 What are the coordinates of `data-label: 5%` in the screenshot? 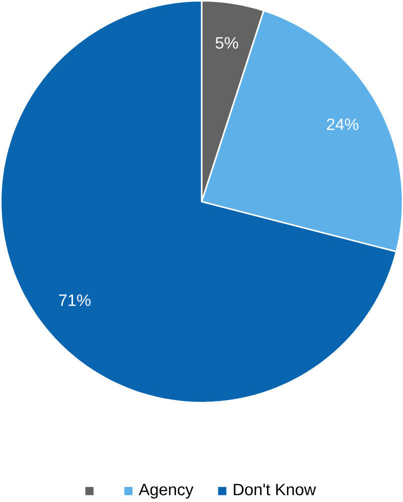 It's located at (226, 43).